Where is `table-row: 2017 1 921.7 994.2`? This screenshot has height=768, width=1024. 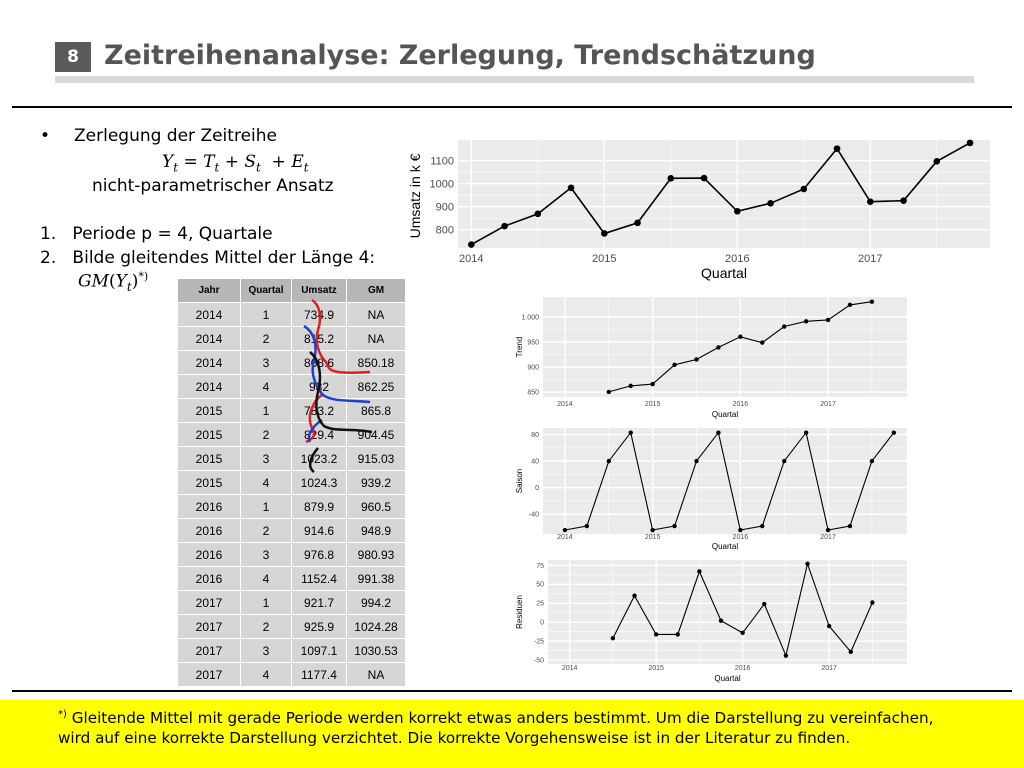 table-row: 2017 1 921.7 994.2 is located at coordinates (291, 602).